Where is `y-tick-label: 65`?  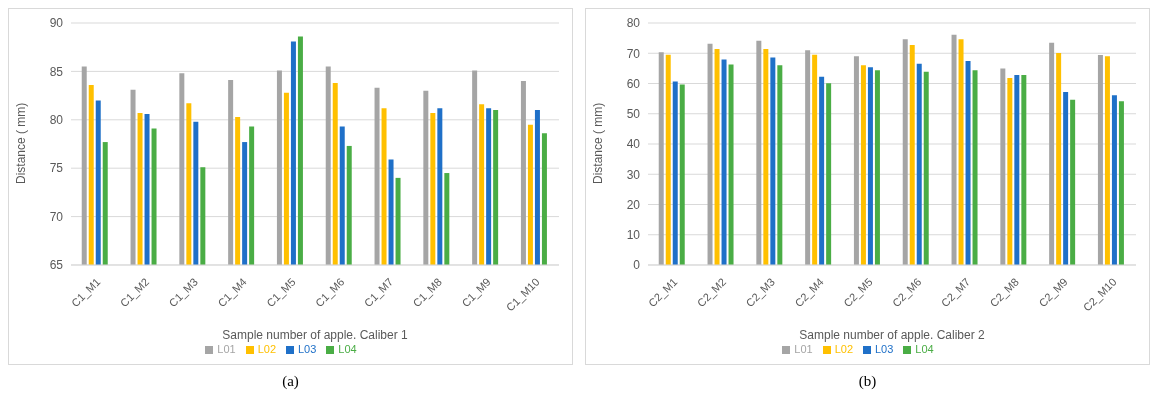
y-tick-label: 65 is located at coordinates (56, 265).